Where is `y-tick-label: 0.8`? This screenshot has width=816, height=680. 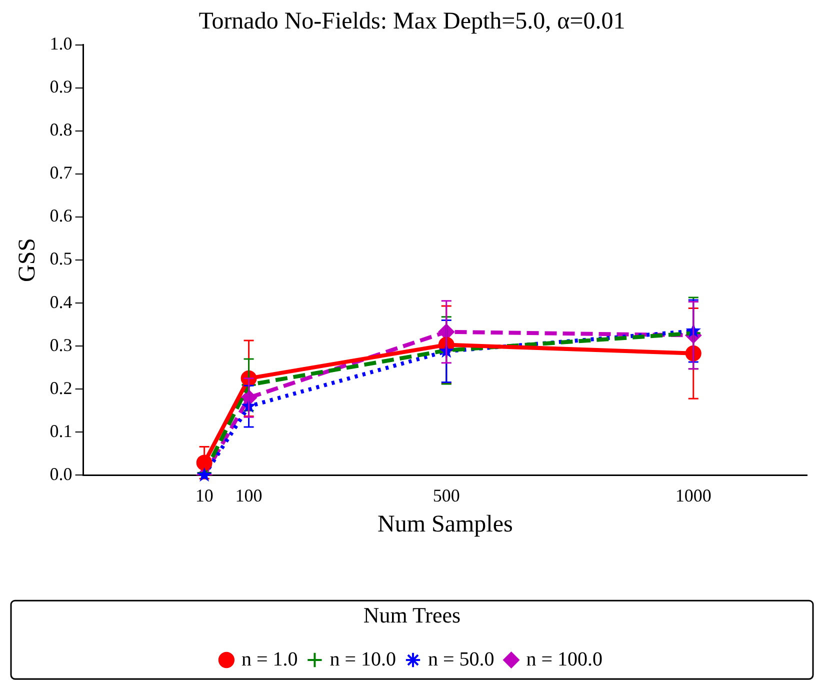
y-tick-label: 0.8 is located at coordinates (61, 130).